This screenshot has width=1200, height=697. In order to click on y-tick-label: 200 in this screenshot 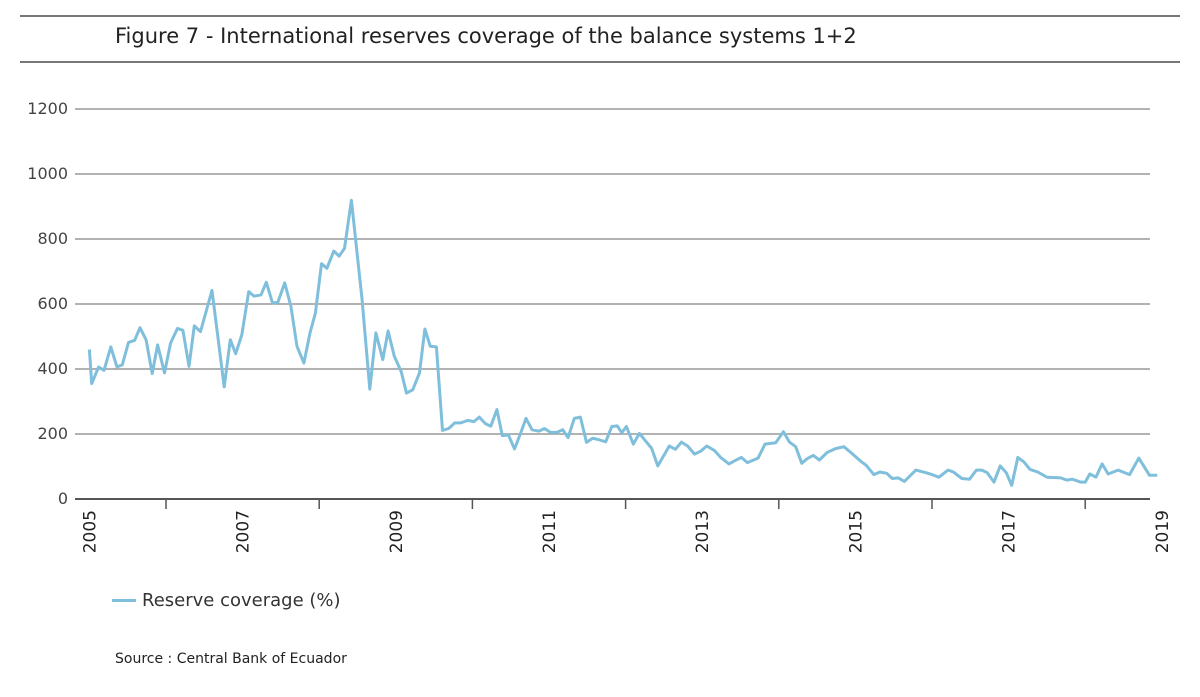, I will do `click(52, 433)`.